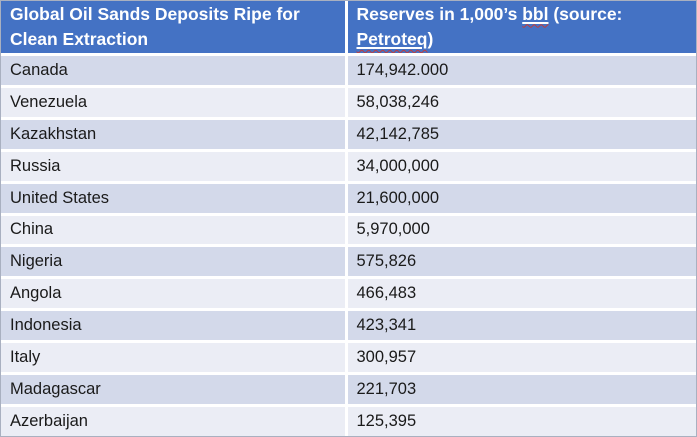 This screenshot has width=697, height=437. What do you see at coordinates (520, 419) in the screenshot?
I see `reserves-cell: 125,395` at bounding box center [520, 419].